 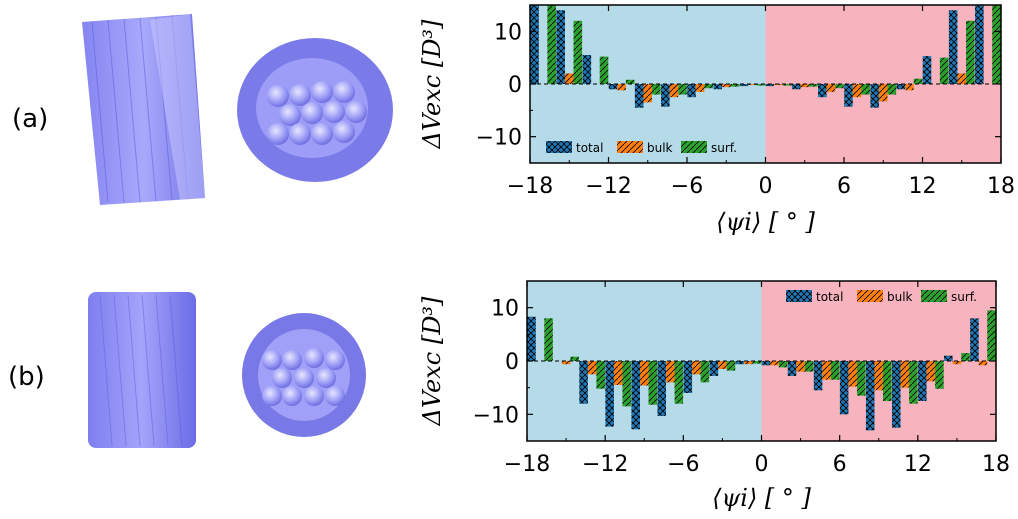 I want to click on chart-b-ytick-label: 0, so click(x=512, y=362).